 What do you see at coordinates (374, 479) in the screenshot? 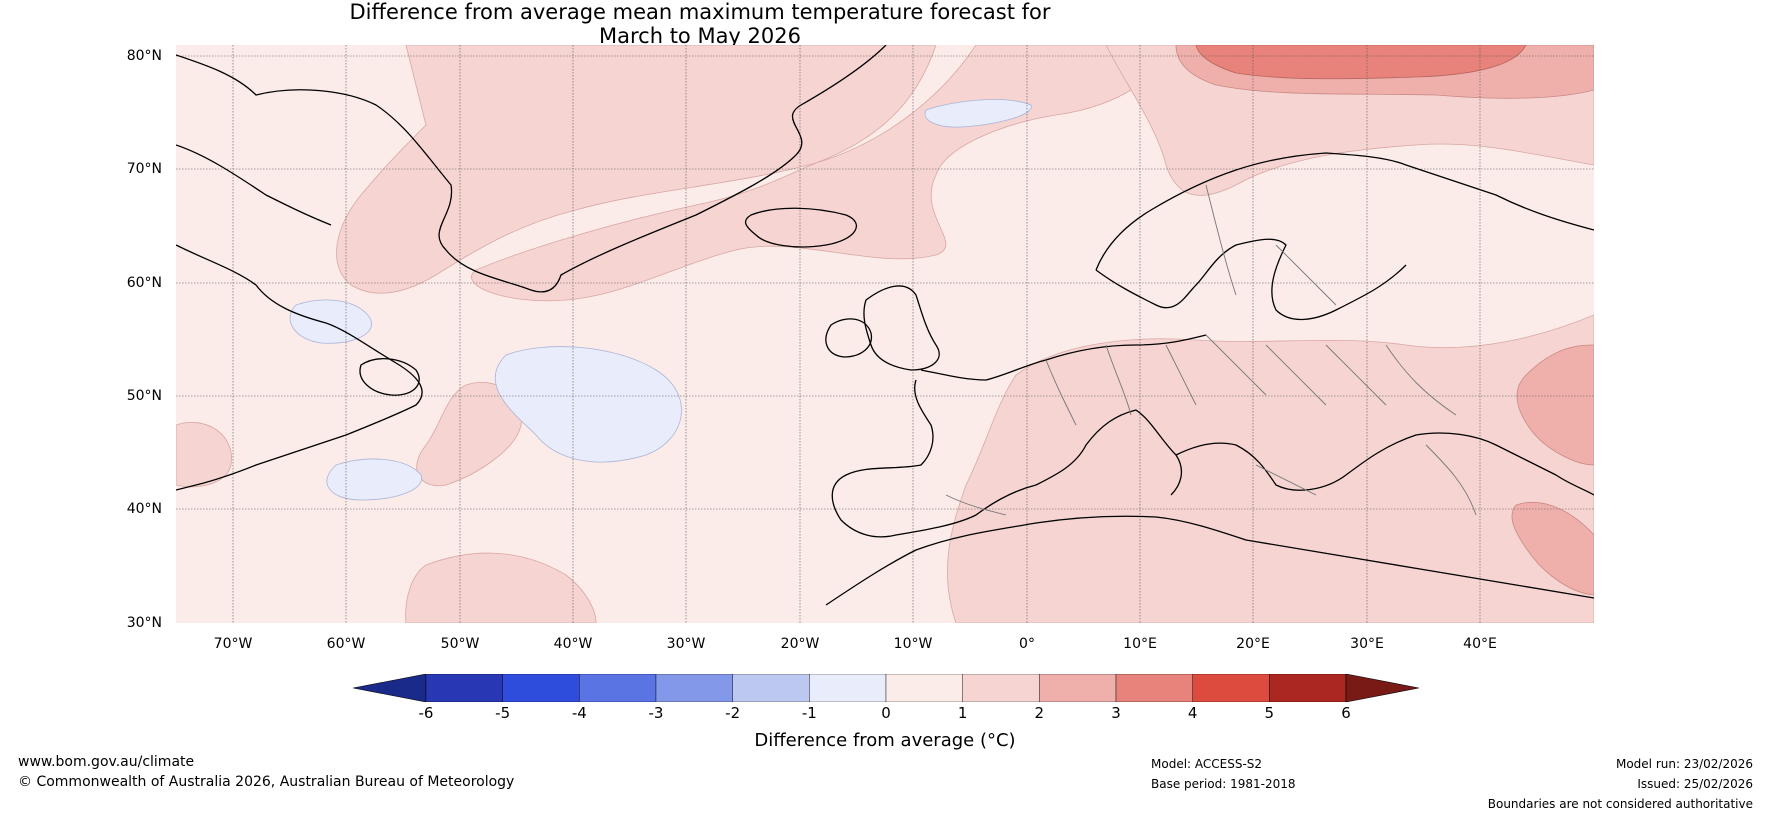
I see `anomaly-zone-azores-cool` at bounding box center [374, 479].